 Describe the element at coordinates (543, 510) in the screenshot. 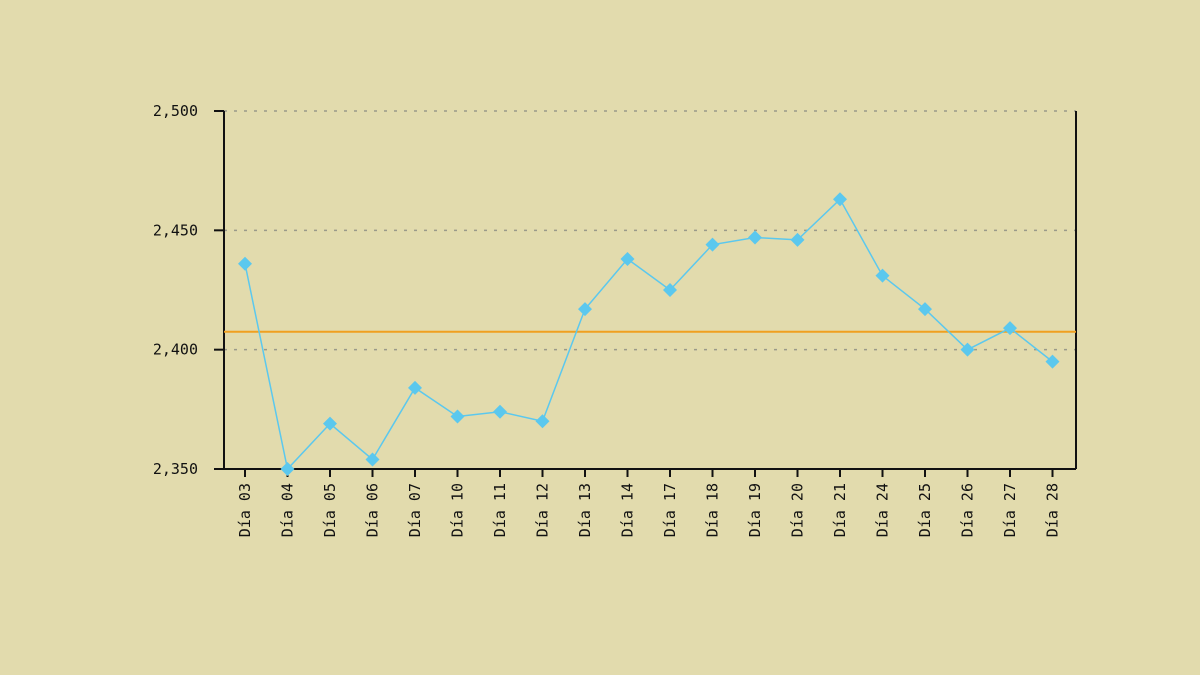

I see `x-tick-label: Día 12` at that location.